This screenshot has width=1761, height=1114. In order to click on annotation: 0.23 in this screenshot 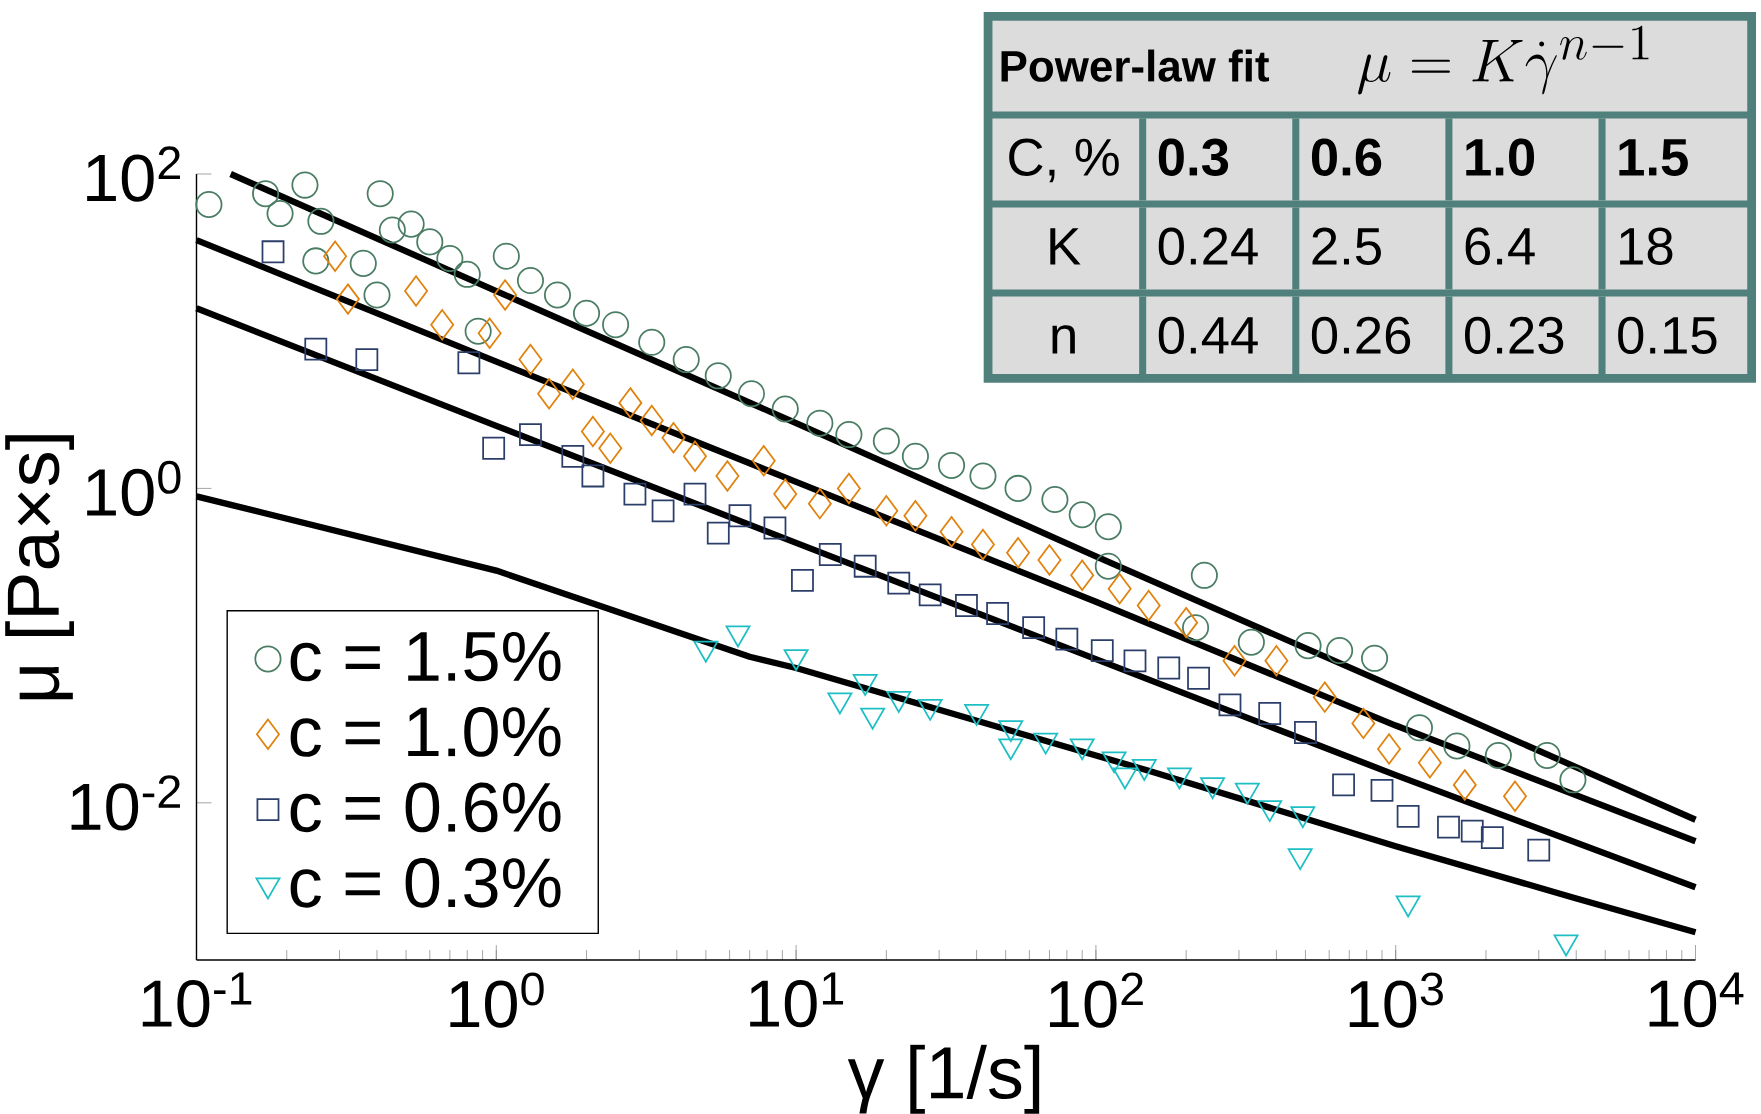, I will do `click(1514, 335)`.